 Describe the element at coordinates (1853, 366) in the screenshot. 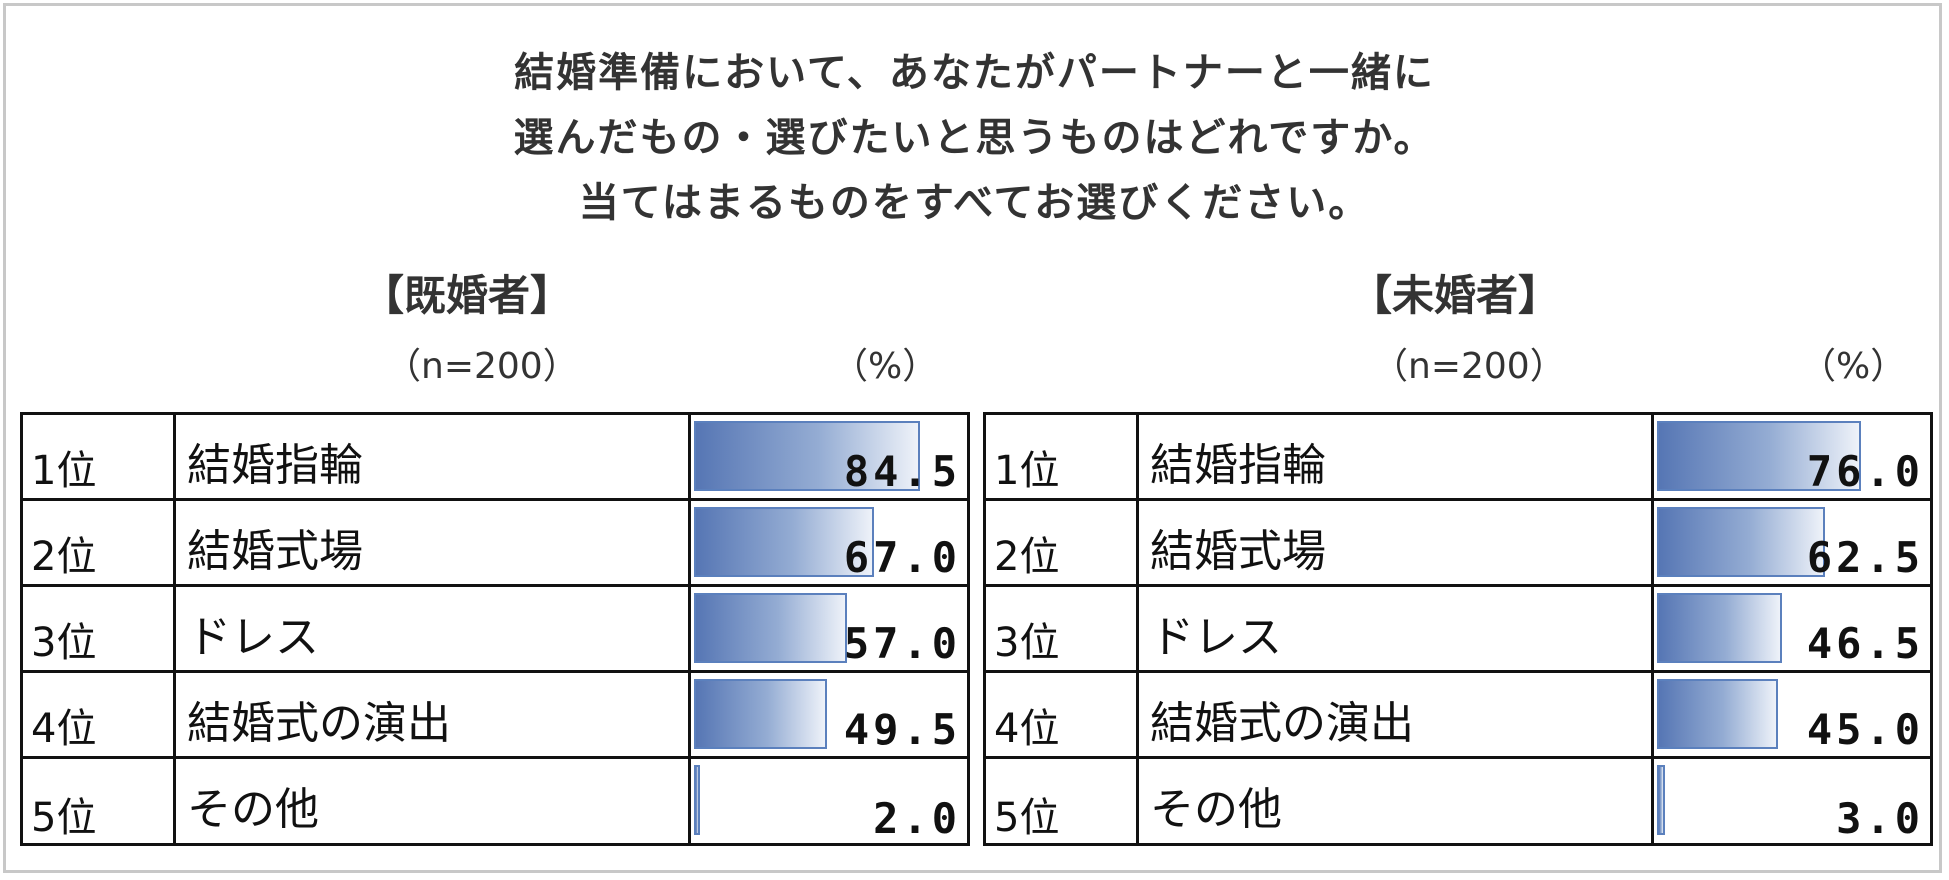

I see `unit-label-unmarried: （%）` at that location.